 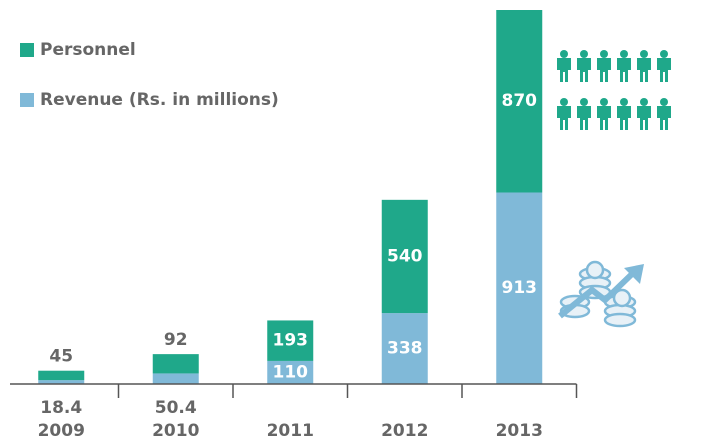 I want to click on value-label: 110, so click(x=291, y=372).